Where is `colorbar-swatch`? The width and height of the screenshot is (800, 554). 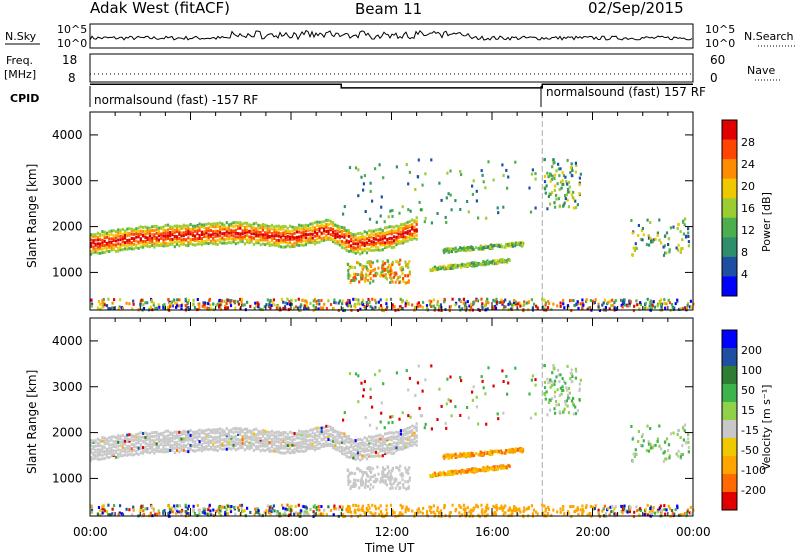 colorbar-swatch is located at coordinates (729, 188).